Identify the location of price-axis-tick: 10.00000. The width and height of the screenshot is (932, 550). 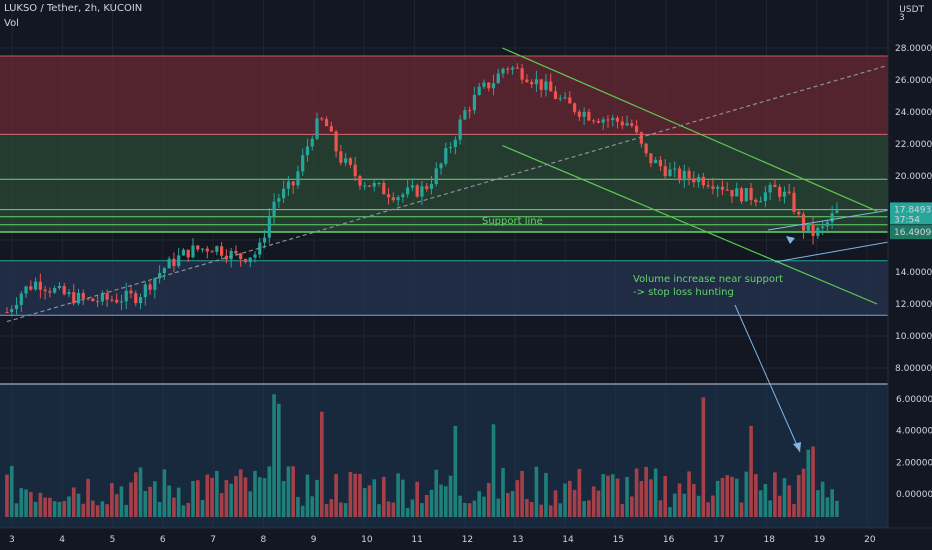
(913, 337).